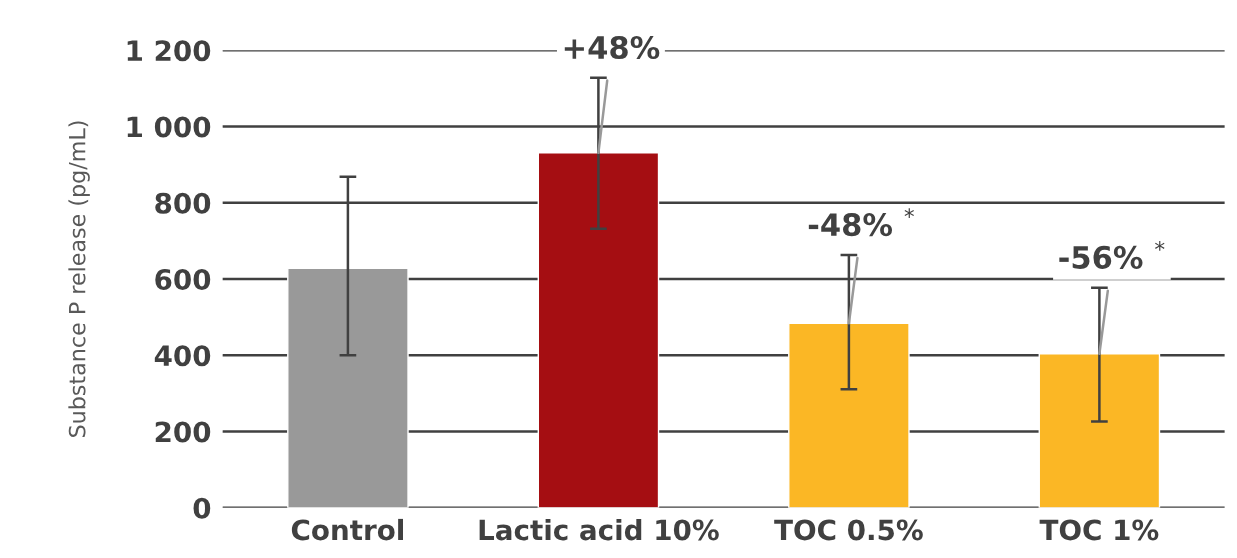 The image size is (1237, 558). What do you see at coordinates (169, 127) in the screenshot?
I see `y-tick-label: 1 000` at bounding box center [169, 127].